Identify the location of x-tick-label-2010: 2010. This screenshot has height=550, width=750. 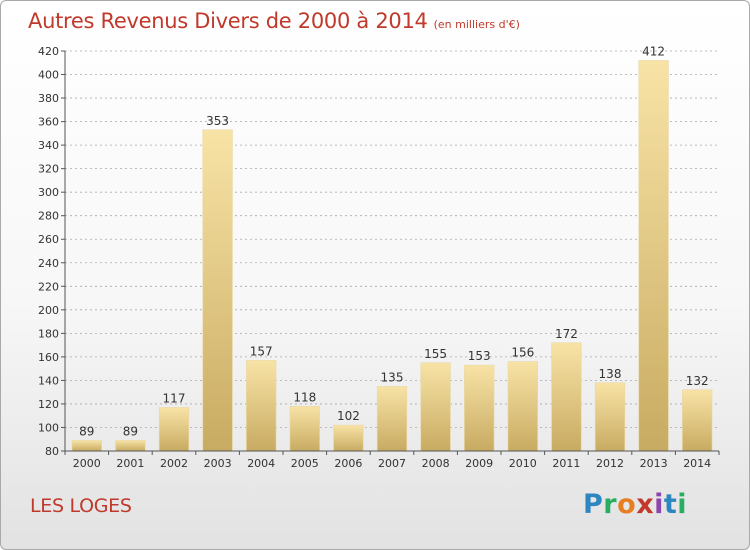
(523, 463).